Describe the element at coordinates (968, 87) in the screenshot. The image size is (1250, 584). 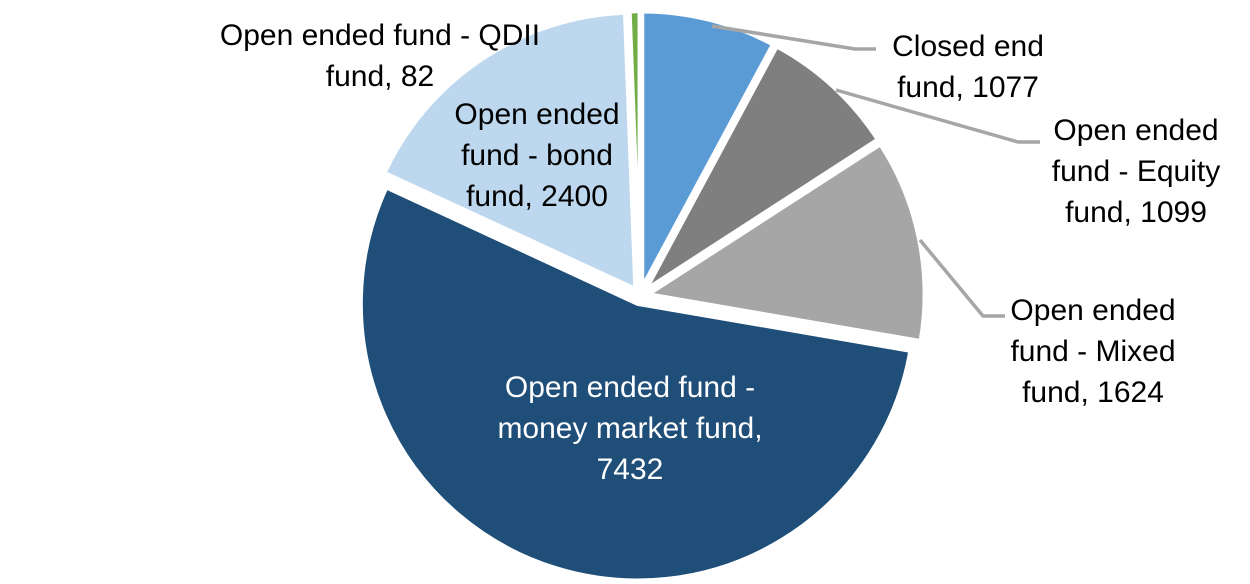
I see `data-label-line: fund, 1077` at that location.